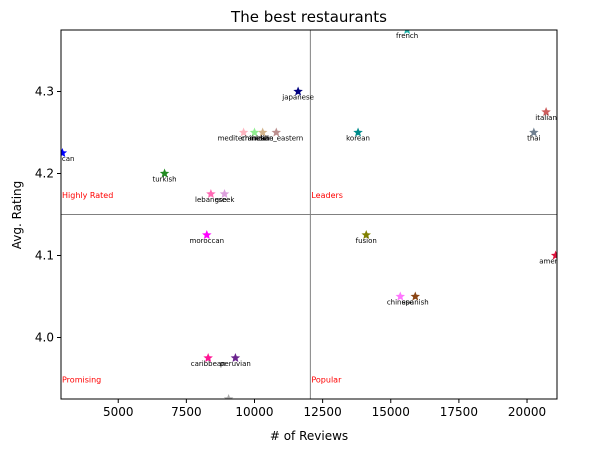  Describe the element at coordinates (415, 303) in the screenshot. I see `point-label: spanish` at that location.